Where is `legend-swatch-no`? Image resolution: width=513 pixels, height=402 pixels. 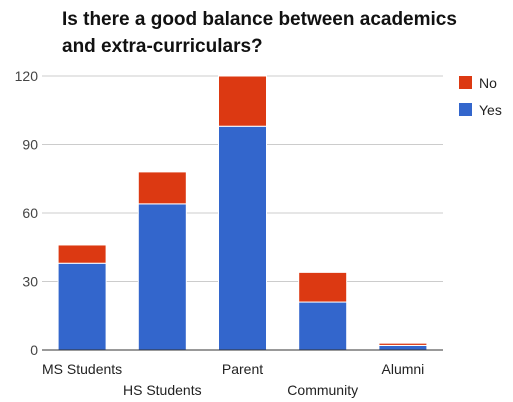
legend-swatch-no is located at coordinates (465, 82).